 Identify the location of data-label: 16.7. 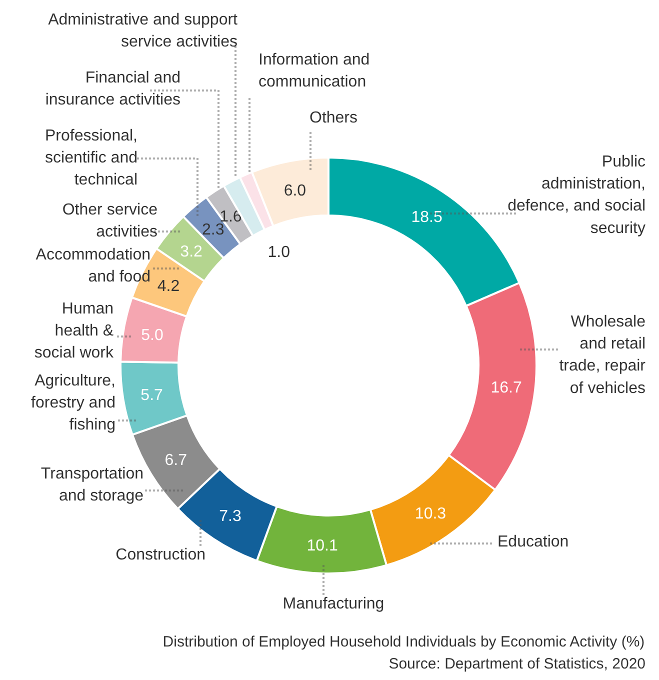
(506, 387).